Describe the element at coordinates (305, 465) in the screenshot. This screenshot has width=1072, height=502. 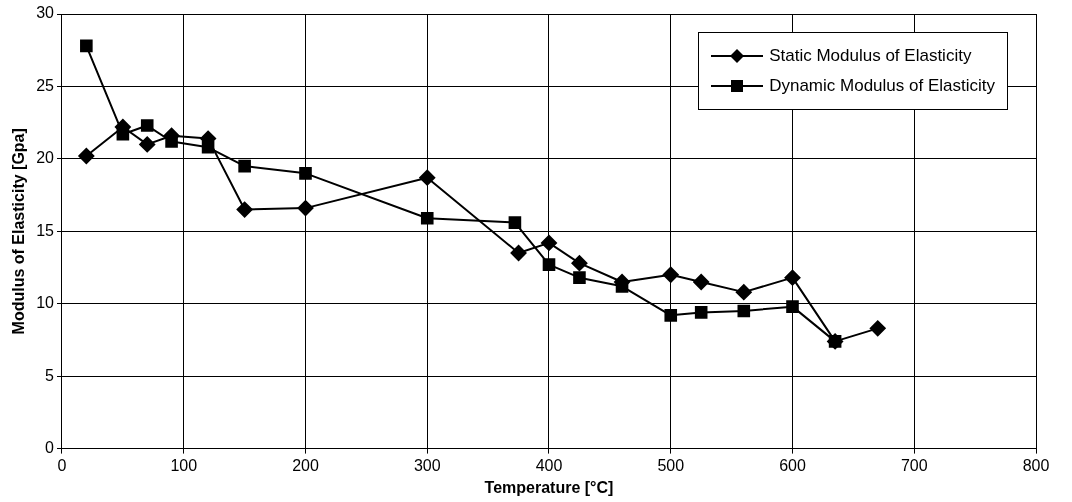
I see `x-tick-label: 200` at that location.